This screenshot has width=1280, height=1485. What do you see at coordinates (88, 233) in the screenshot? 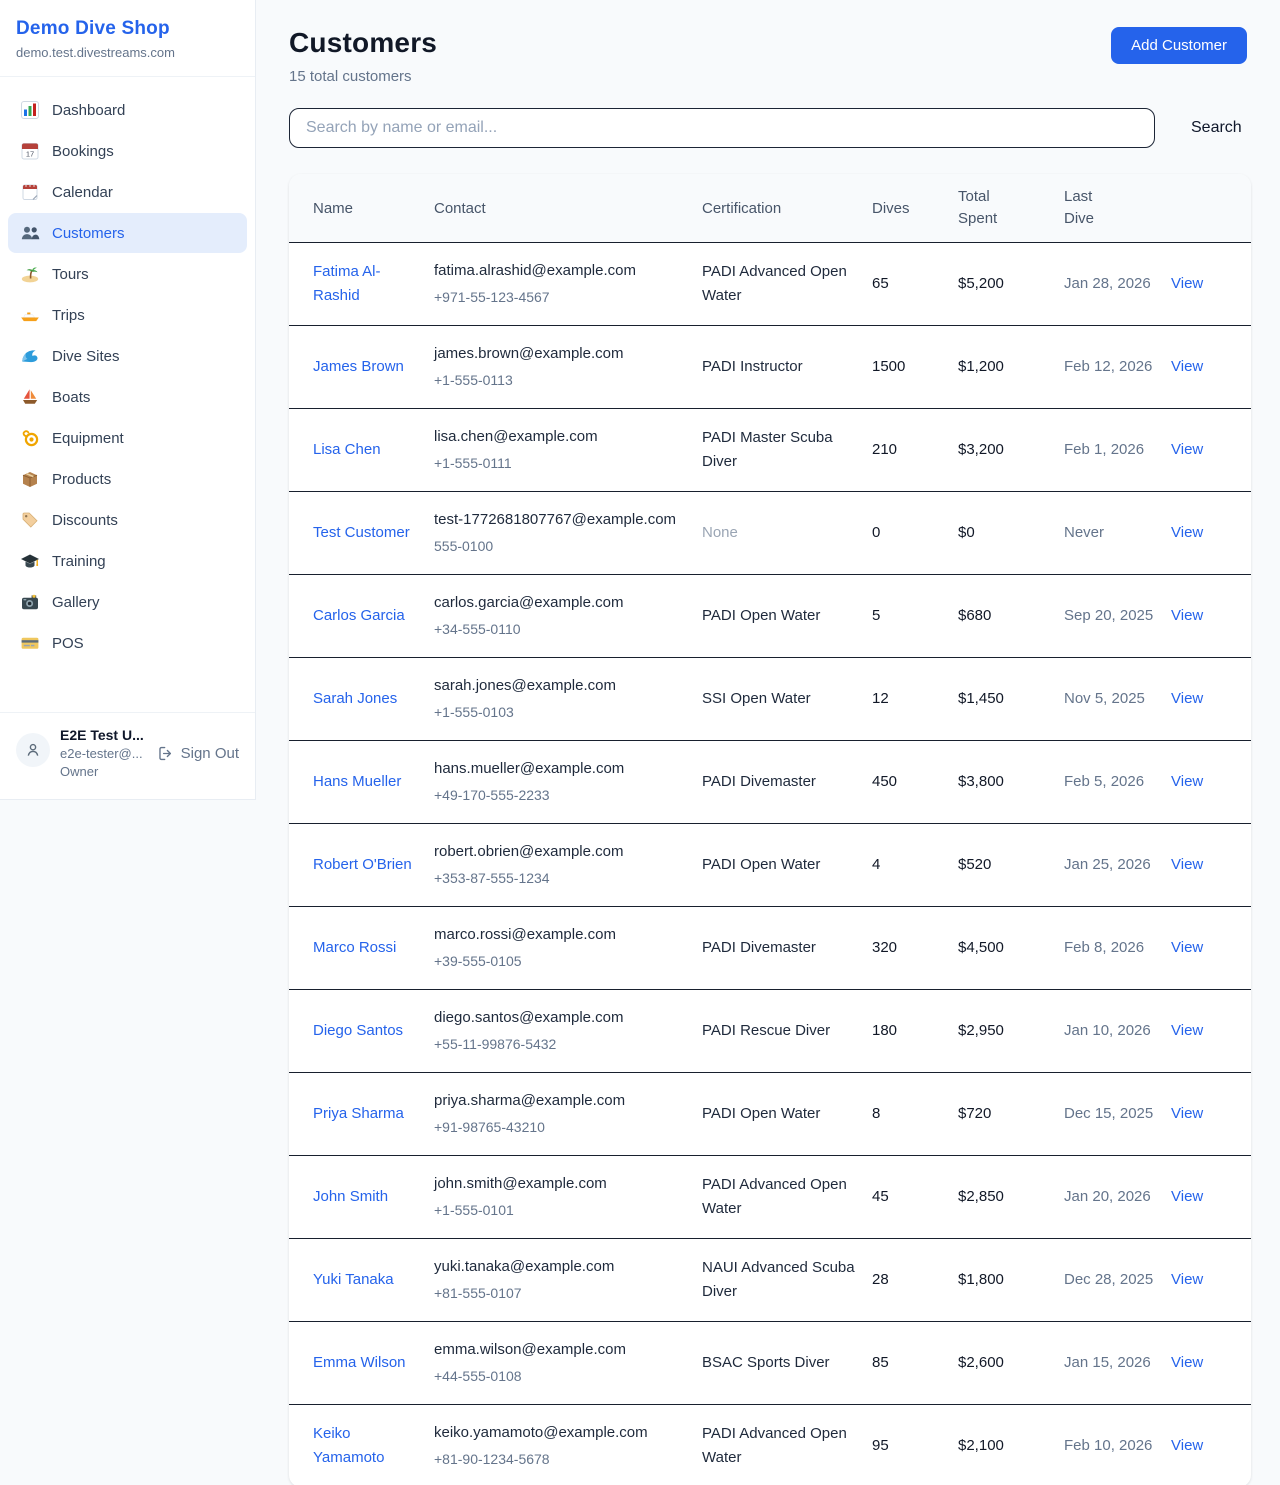
I see `sidebar-item-label: Customers` at bounding box center [88, 233].